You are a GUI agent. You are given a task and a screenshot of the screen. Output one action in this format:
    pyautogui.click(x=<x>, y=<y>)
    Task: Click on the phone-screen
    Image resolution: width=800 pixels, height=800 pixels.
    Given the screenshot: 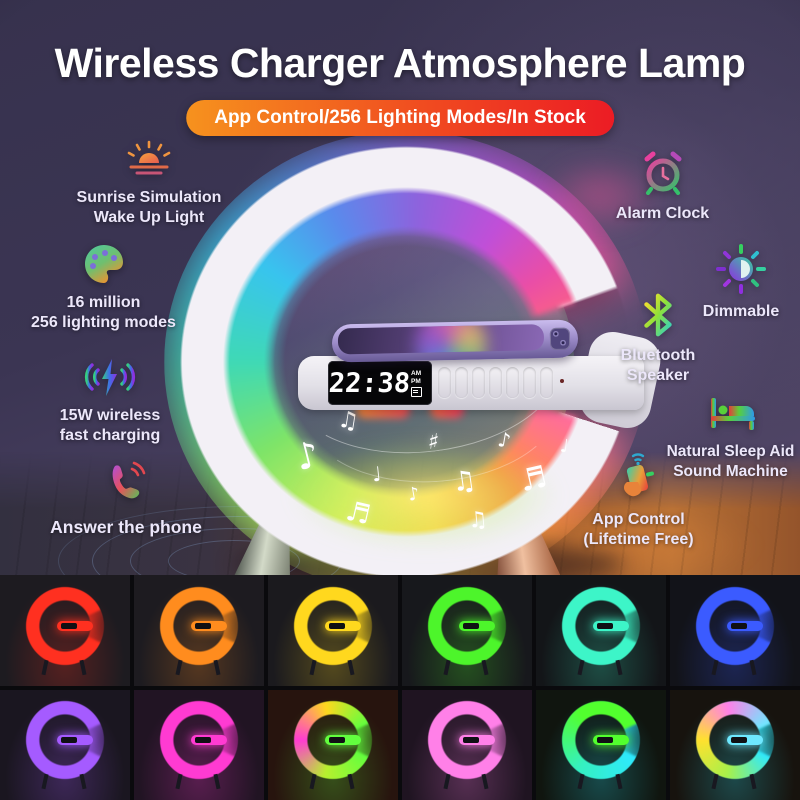 What is the action you would take?
    pyautogui.click(x=441, y=339)
    